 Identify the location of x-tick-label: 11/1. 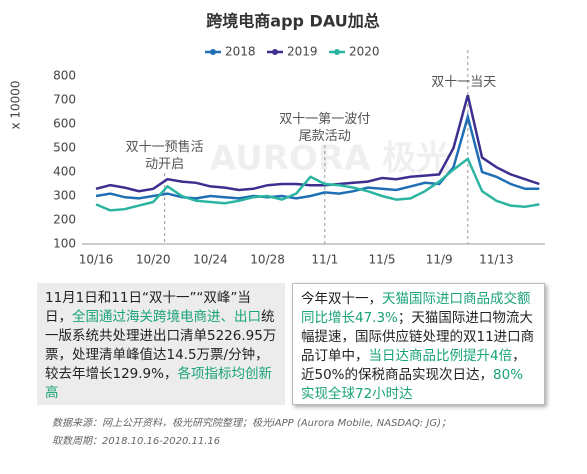
(324, 260).